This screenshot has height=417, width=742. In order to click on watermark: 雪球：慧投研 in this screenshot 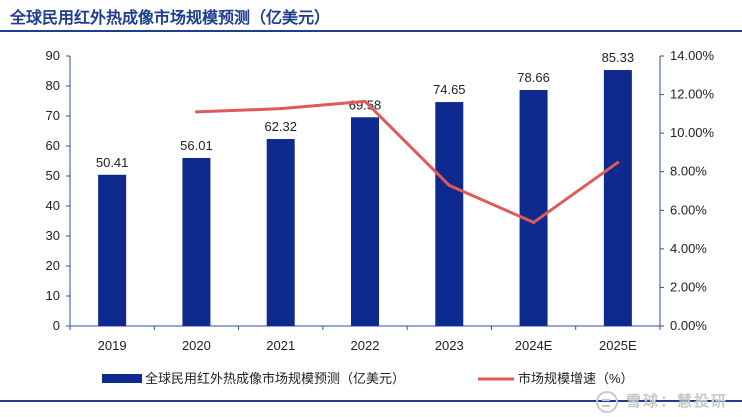, I will do `click(661, 401)`.